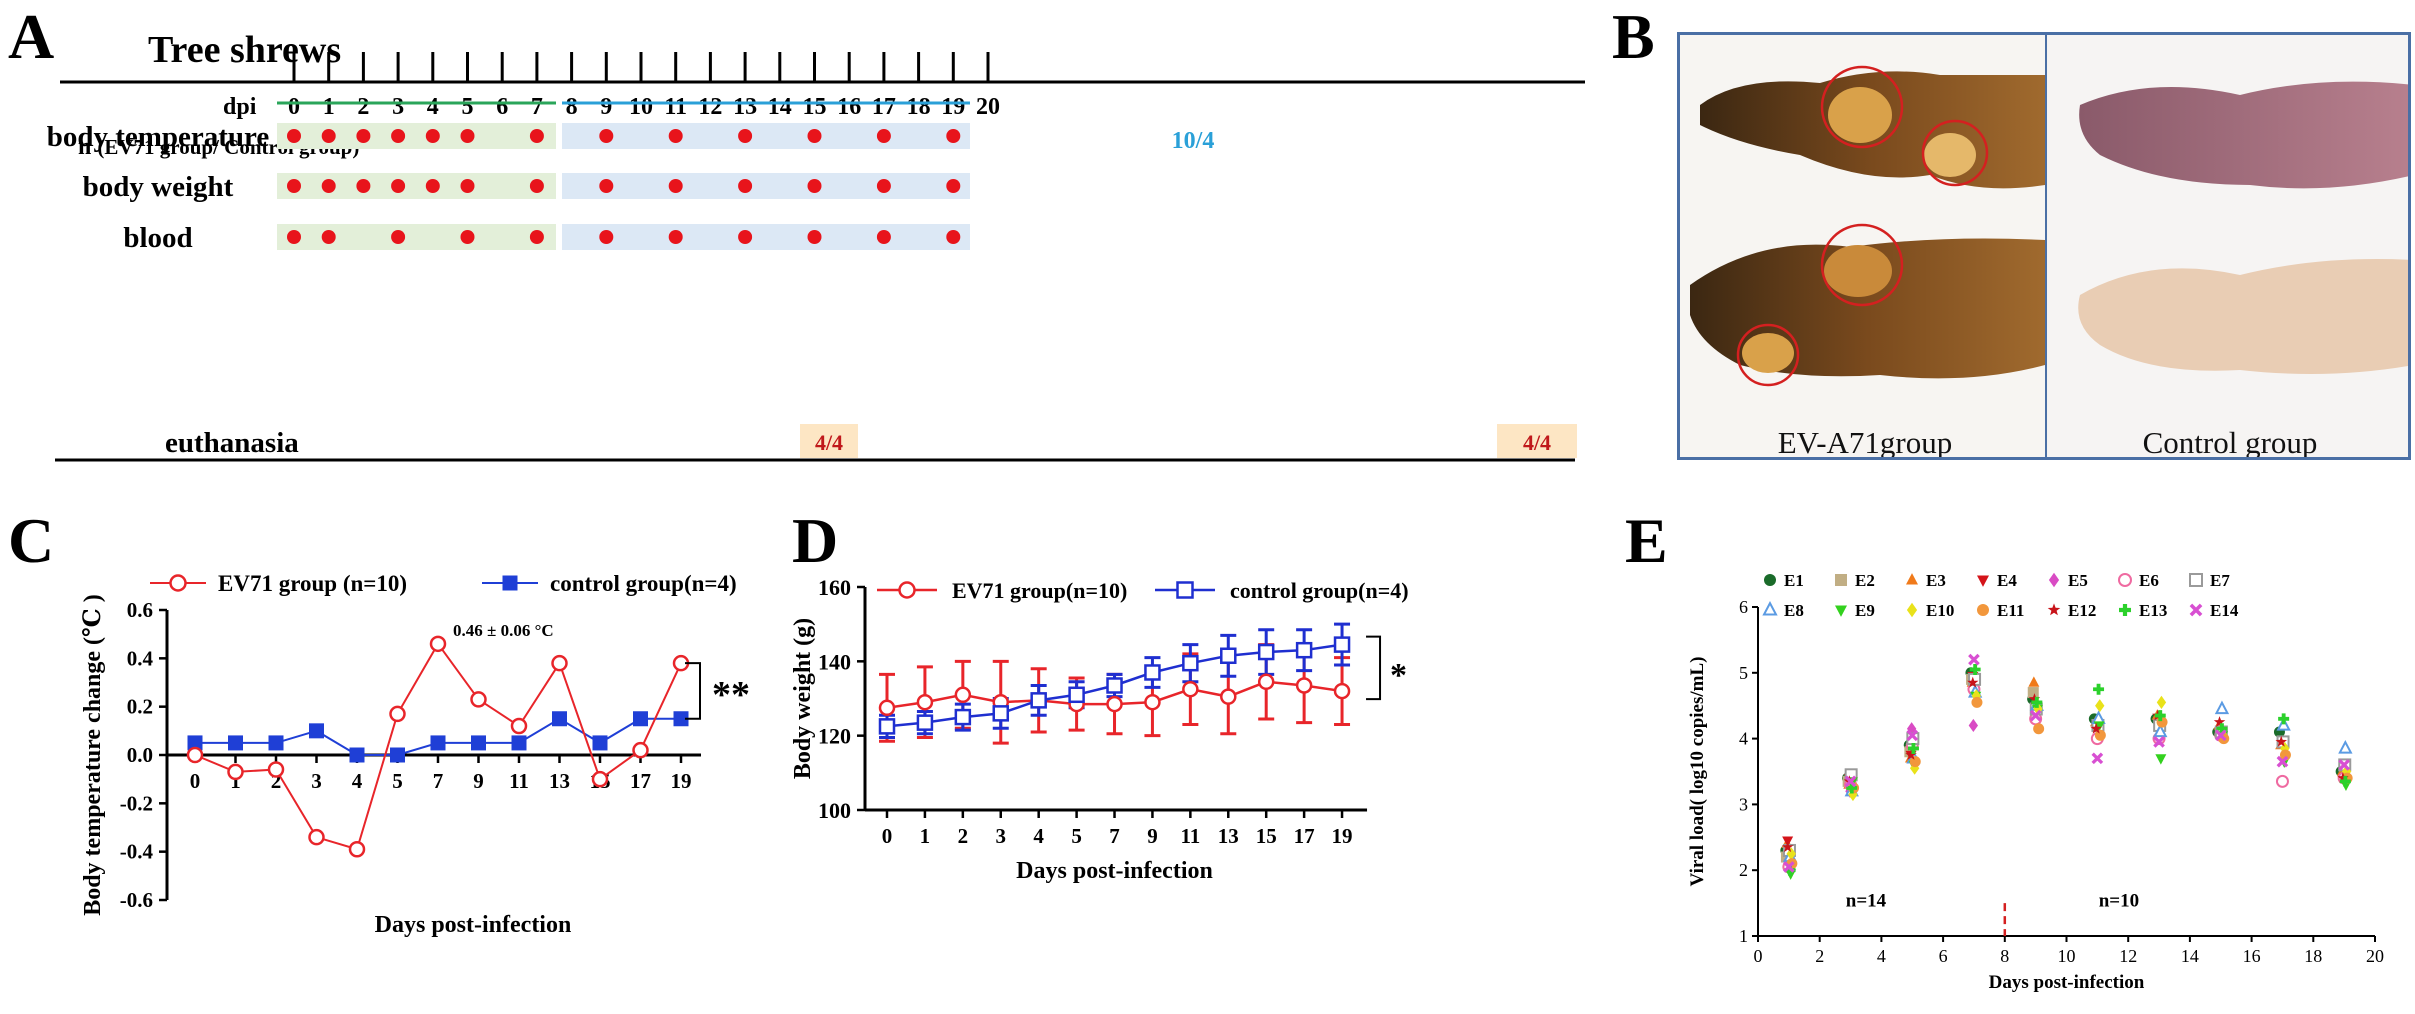  What do you see at coordinates (478, 781) in the screenshot?
I see `x-tick-label: 9` at bounding box center [478, 781].